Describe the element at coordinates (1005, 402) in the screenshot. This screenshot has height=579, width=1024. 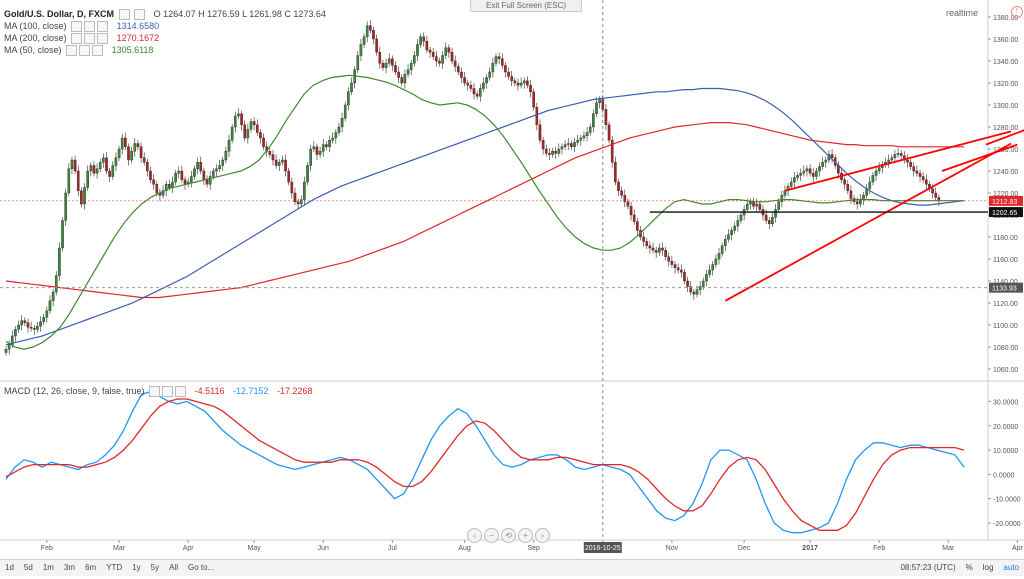
I see `macd-tick-label: 30.0000` at that location.